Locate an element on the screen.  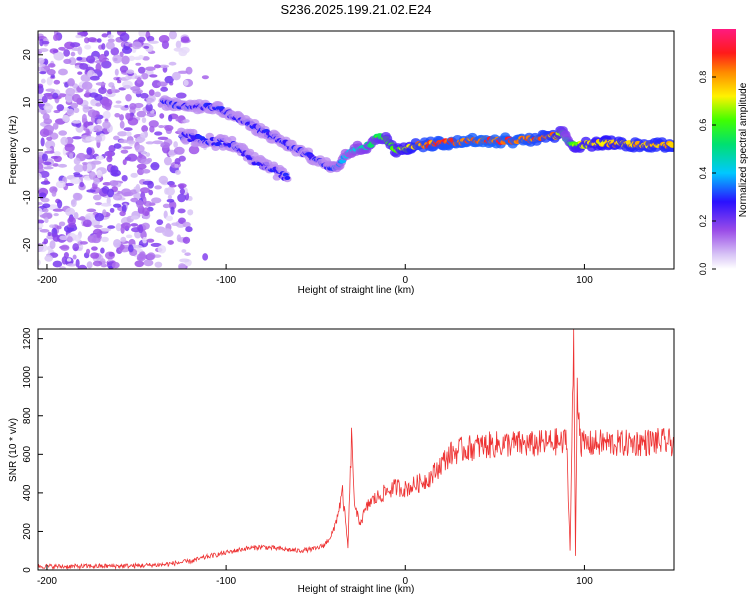
snr-y-ticks: 0 200 400 600 800 1000 1200 is located at coordinates (32, 450).